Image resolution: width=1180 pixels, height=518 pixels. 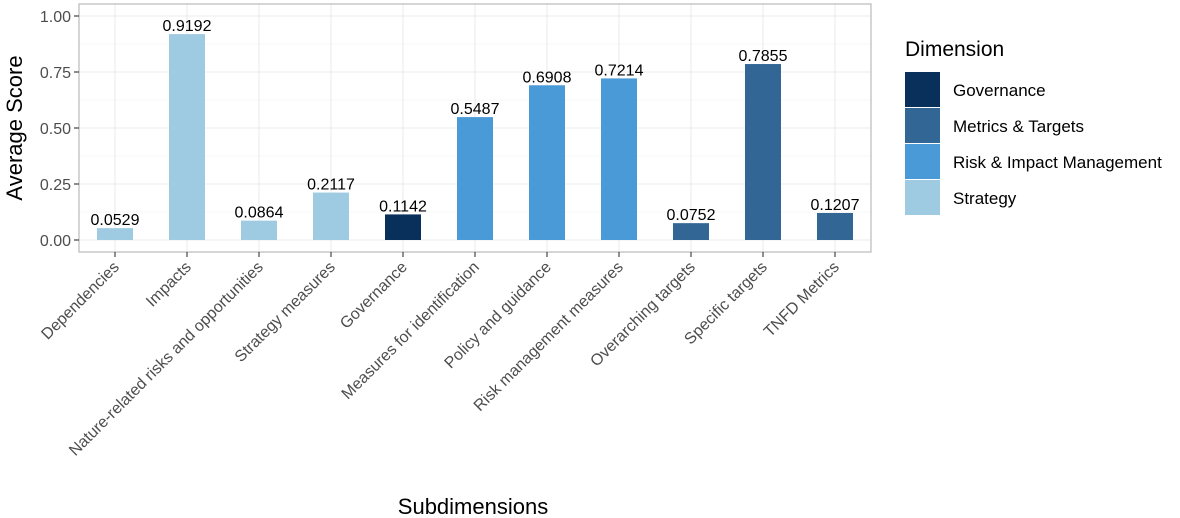 I want to click on bar-value-label: 0.6908, so click(x=547, y=77).